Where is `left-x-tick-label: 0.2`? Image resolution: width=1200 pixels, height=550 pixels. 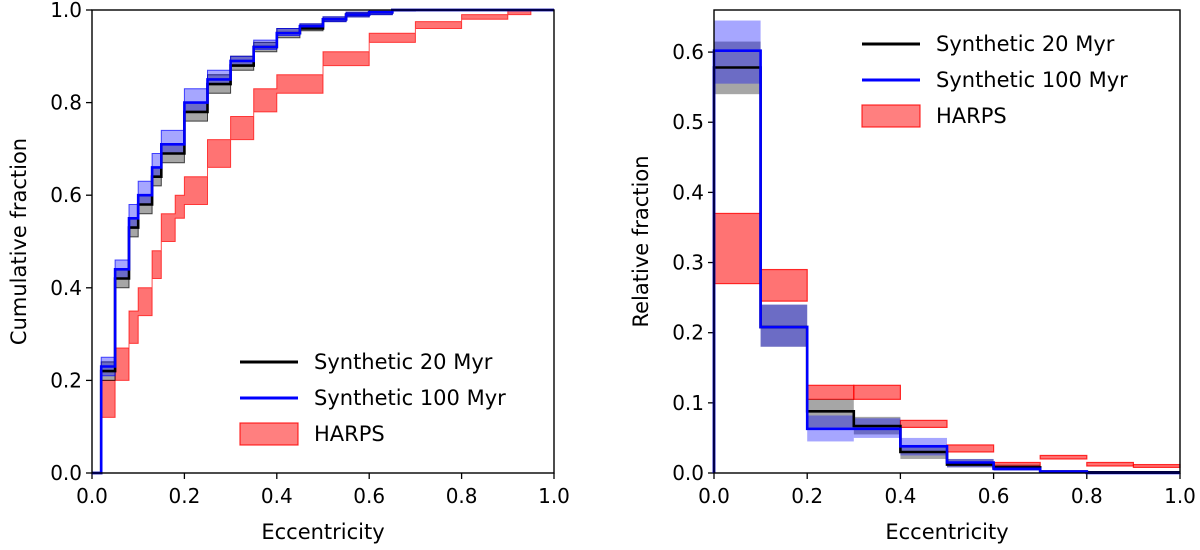 left-x-tick-label: 0.2 is located at coordinates (184, 496).